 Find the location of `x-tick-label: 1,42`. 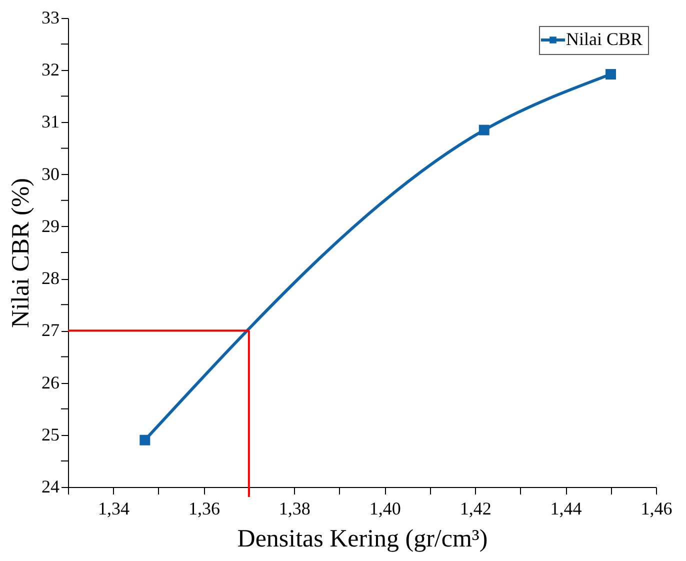

x-tick-label: 1,42 is located at coordinates (476, 508).